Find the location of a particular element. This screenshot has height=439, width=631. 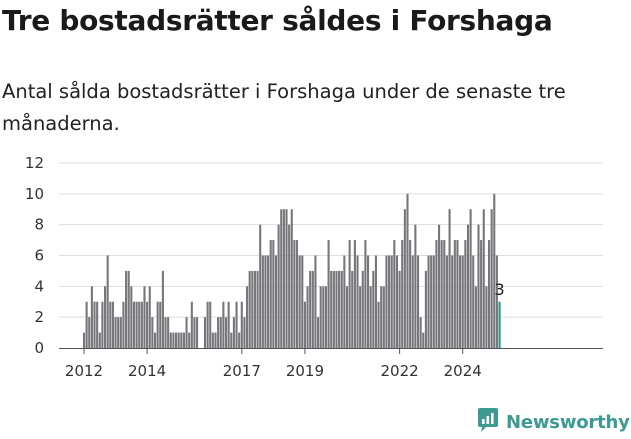

y-tick-label: 12 is located at coordinates (34, 163).